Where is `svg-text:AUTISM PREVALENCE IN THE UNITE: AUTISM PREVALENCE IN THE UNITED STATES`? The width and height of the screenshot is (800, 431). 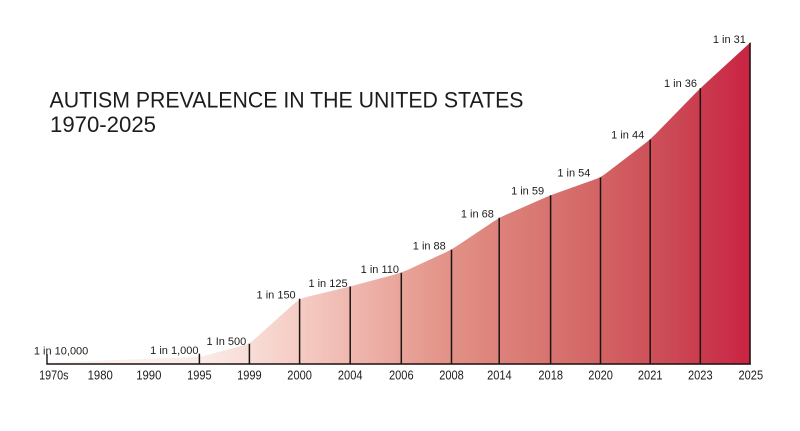
svg-text:AUTISM PREVALENCE IN THE UNITE: AUTISM PREVALENCE IN THE UNITED STATES is located at coordinates (287, 100).